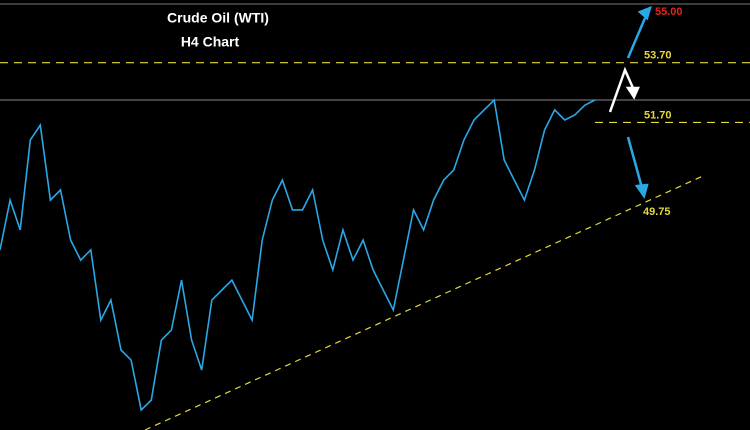 The height and width of the screenshot is (430, 750). Describe the element at coordinates (636, 38) in the screenshot. I see `arrow-up` at that location.